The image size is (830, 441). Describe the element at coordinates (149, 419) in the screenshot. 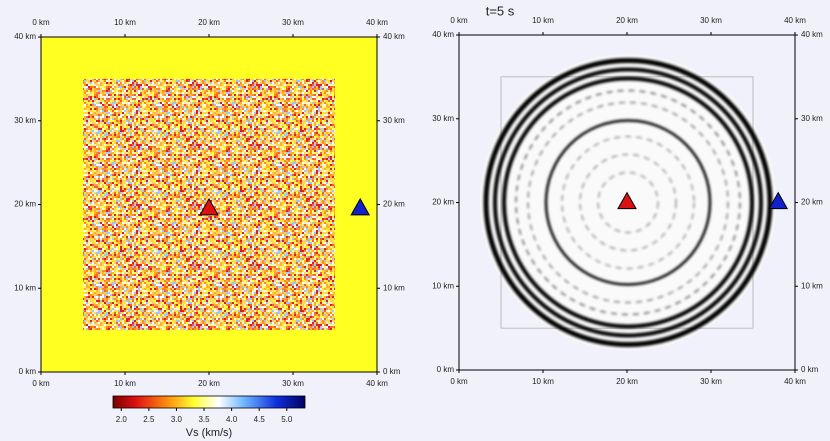

I see `colorbar-tick-label: 2.5` at that location.